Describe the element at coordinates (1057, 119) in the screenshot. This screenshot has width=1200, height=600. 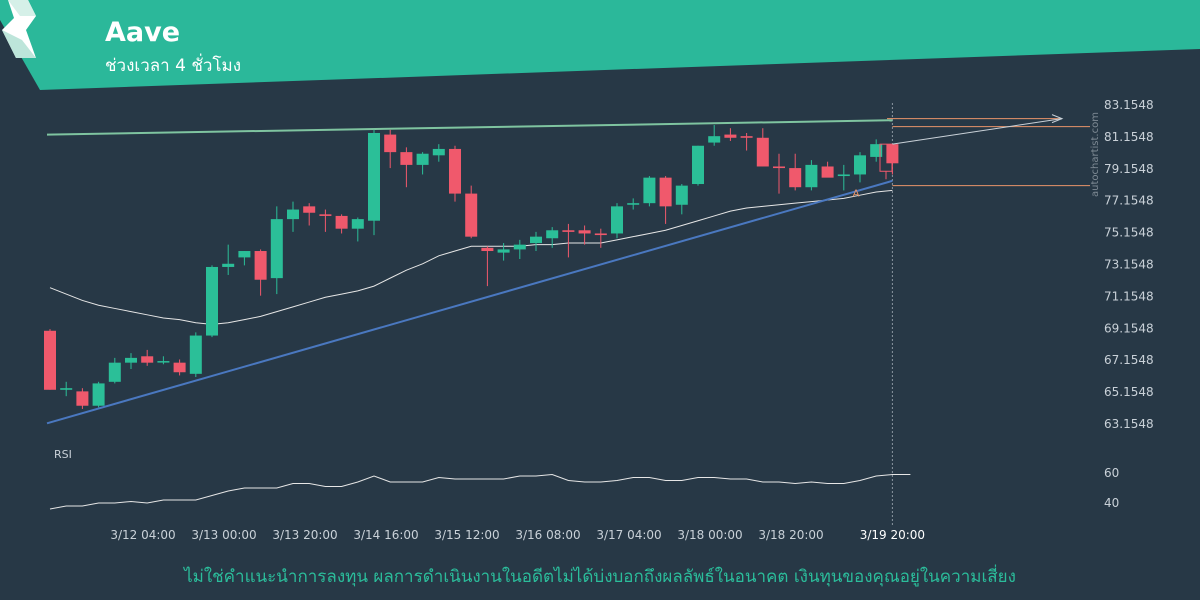
I see `forecast-arrow-icon` at that location.